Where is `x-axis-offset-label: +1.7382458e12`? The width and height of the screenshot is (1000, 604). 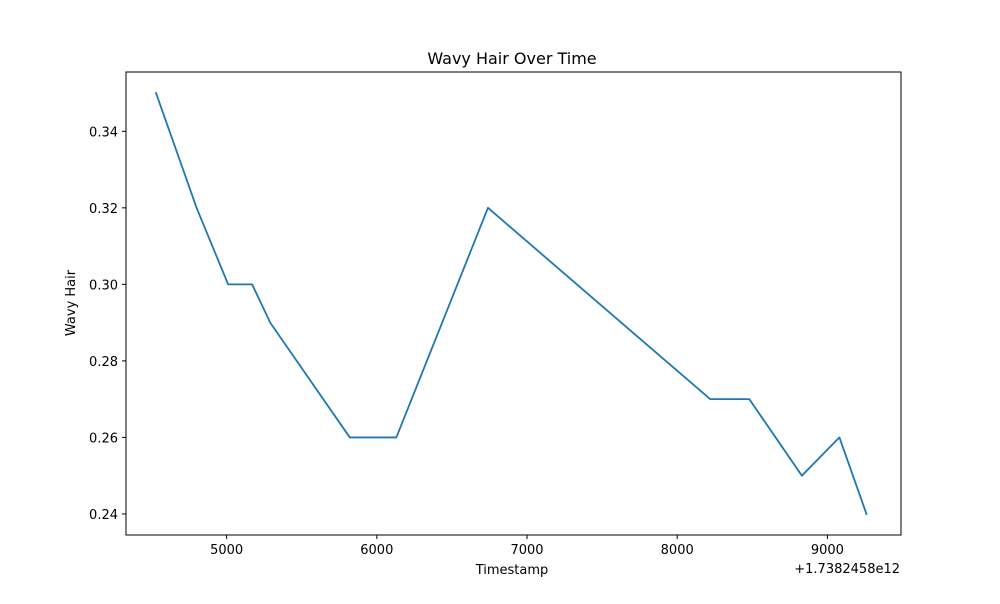
x-axis-offset-label: +1.7382458e12 is located at coordinates (847, 569).